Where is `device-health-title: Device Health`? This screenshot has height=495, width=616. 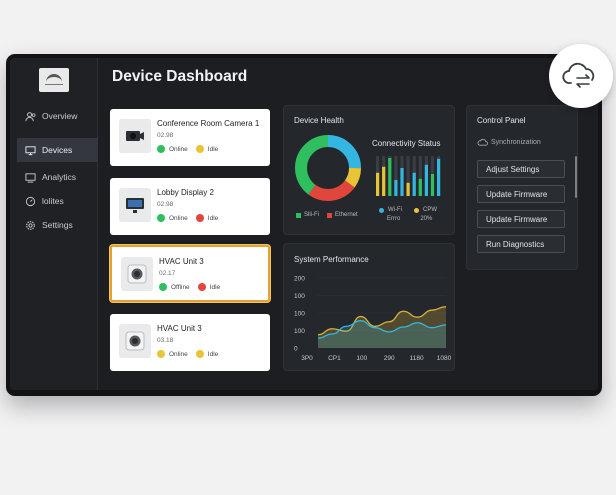 device-health-title: Device Health is located at coordinates (319, 120).